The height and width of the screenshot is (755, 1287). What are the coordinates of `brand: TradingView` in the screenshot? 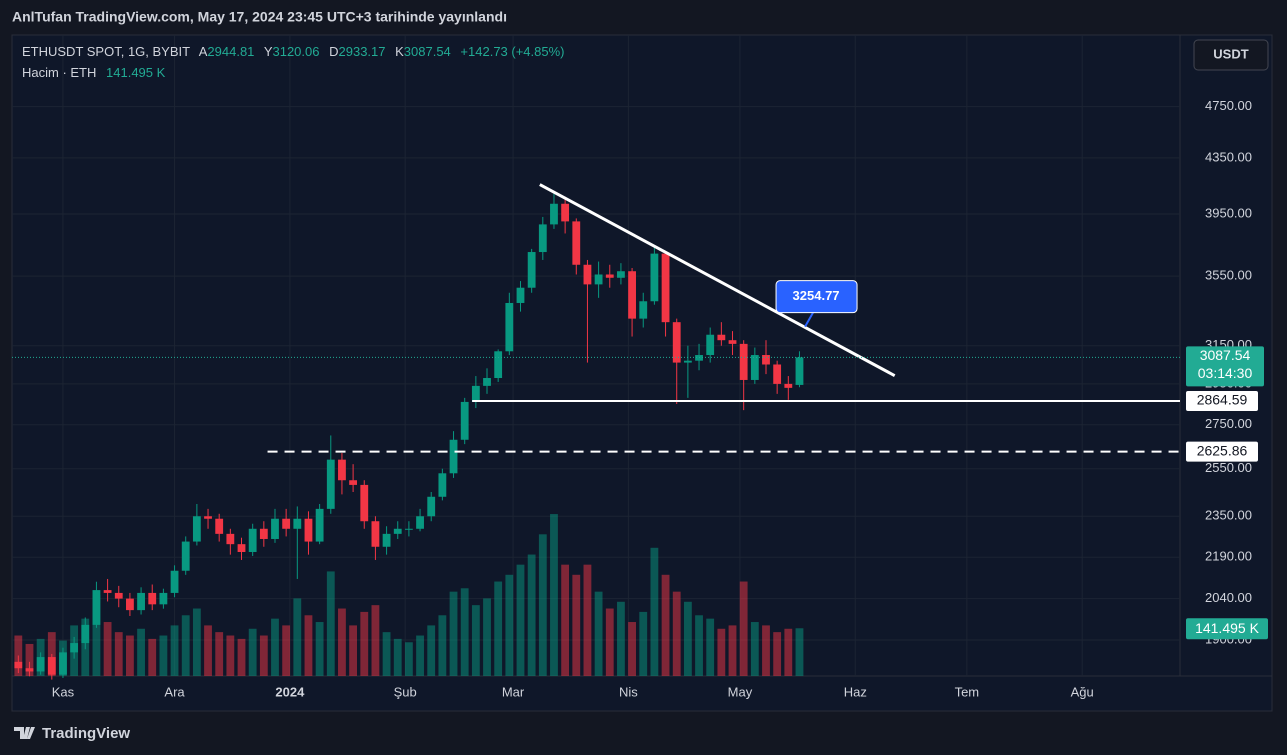 It's located at (86, 733).